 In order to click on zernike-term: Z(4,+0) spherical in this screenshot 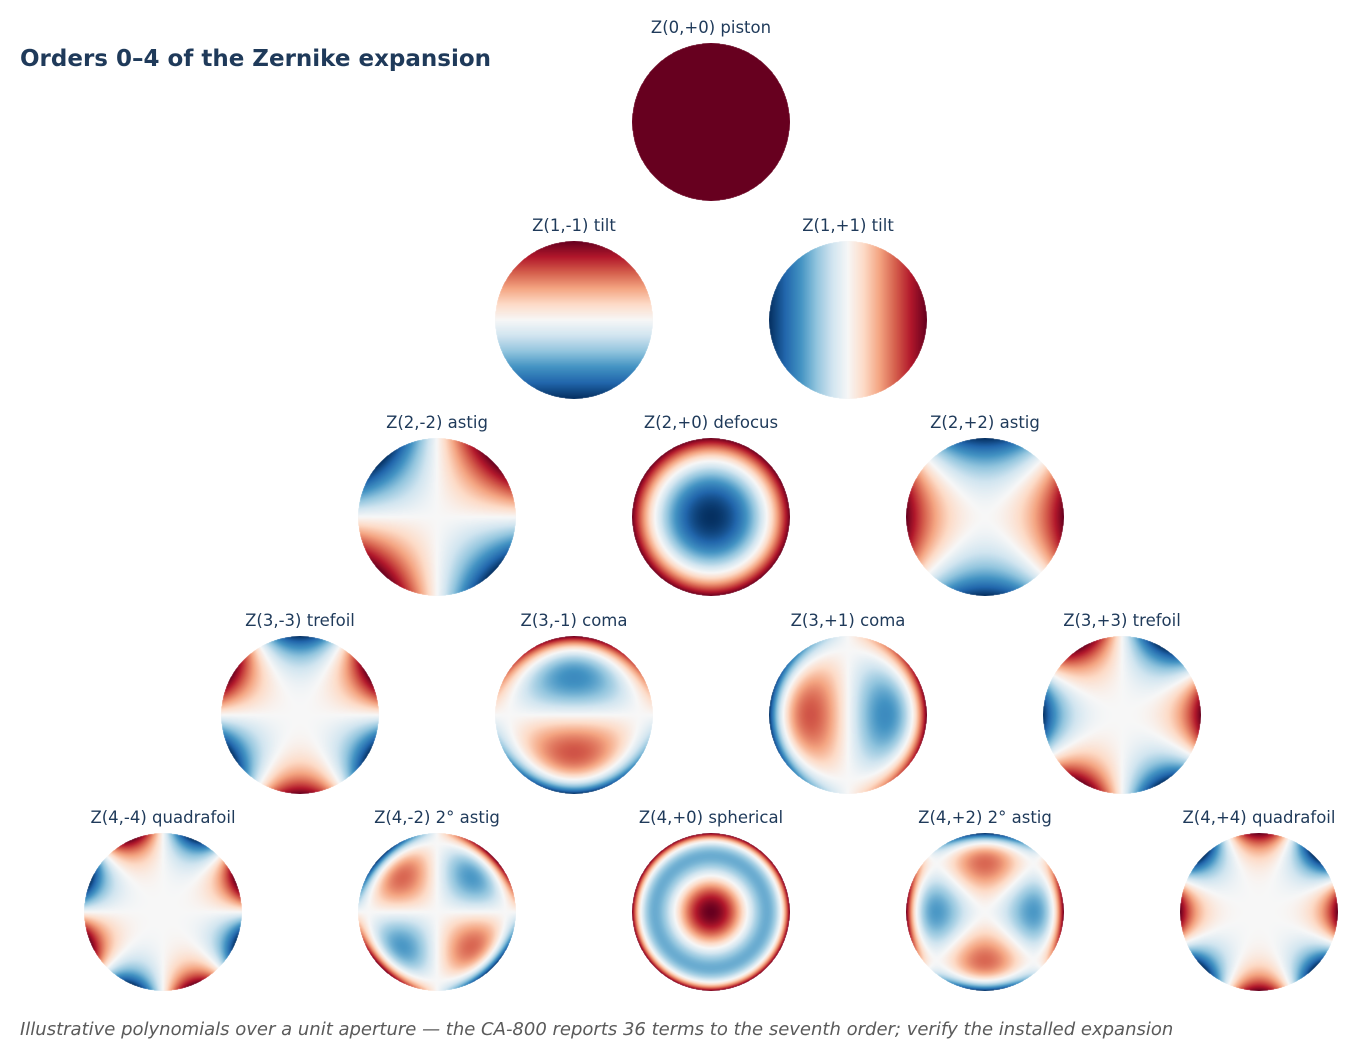, I will do `click(711, 899)`.